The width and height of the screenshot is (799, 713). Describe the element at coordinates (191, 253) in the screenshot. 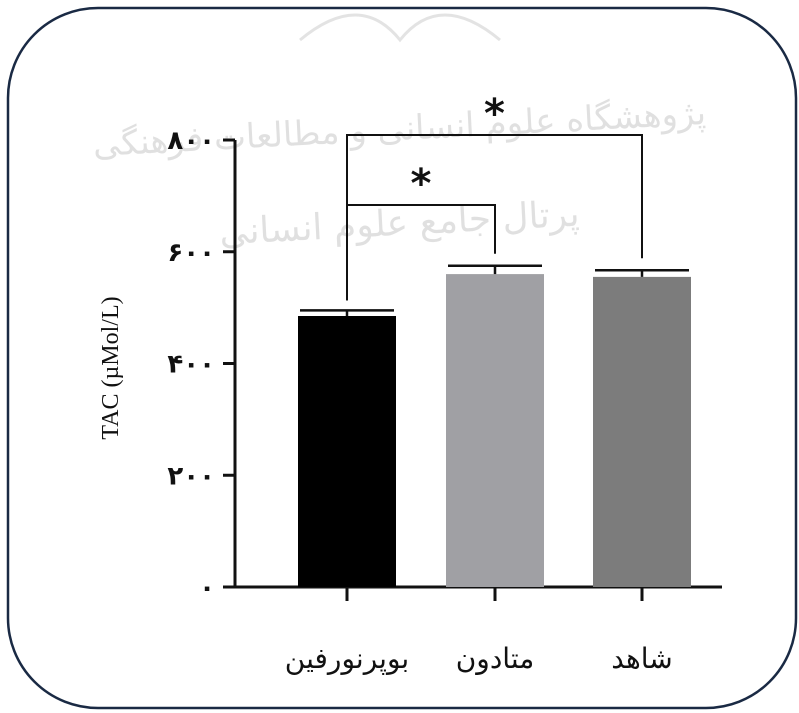

I see `y-tick-label: ۶۰۰` at that location.